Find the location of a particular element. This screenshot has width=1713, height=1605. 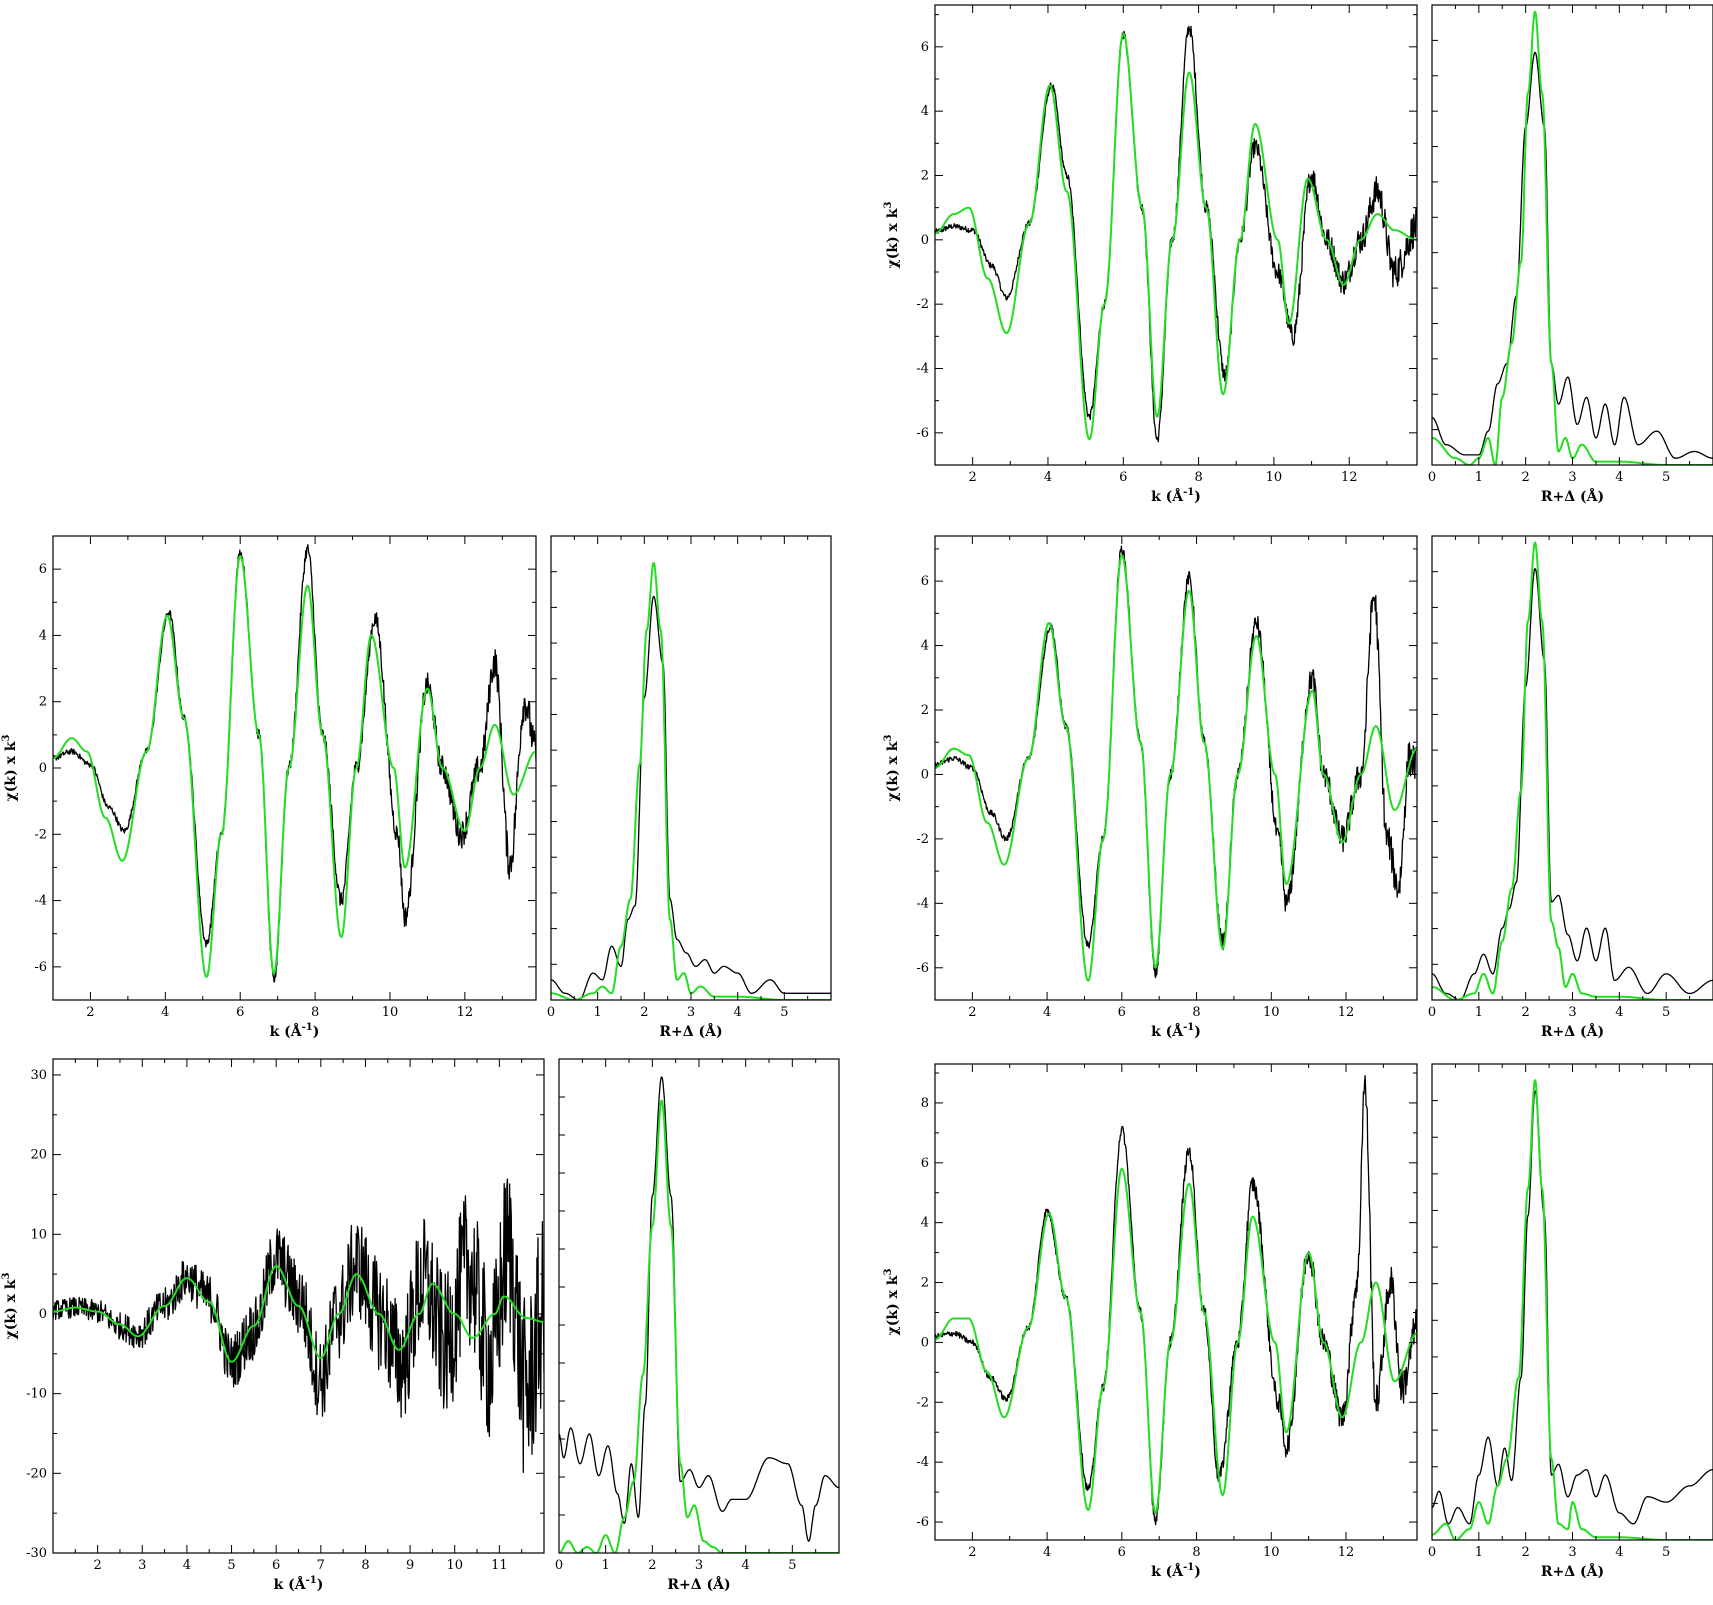

p5k-ytick-label: 0 is located at coordinates (925, 1342).